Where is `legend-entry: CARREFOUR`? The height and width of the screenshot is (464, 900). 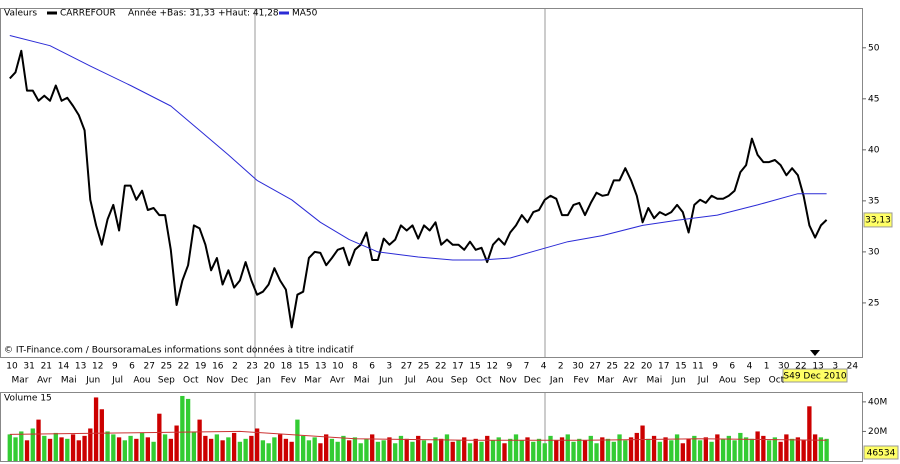 legend-entry: CARREFOUR is located at coordinates (88, 14).